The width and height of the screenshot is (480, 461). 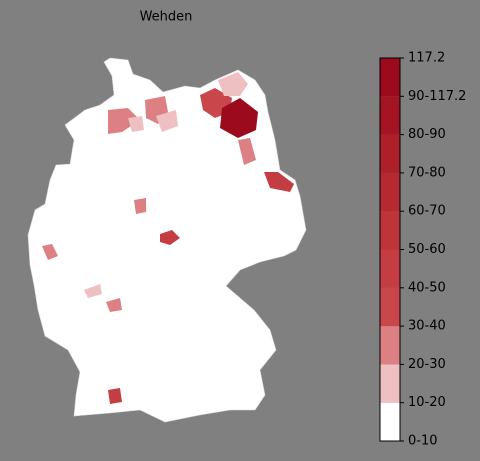 I want to click on colorbar-label: 70-80, so click(x=427, y=172).